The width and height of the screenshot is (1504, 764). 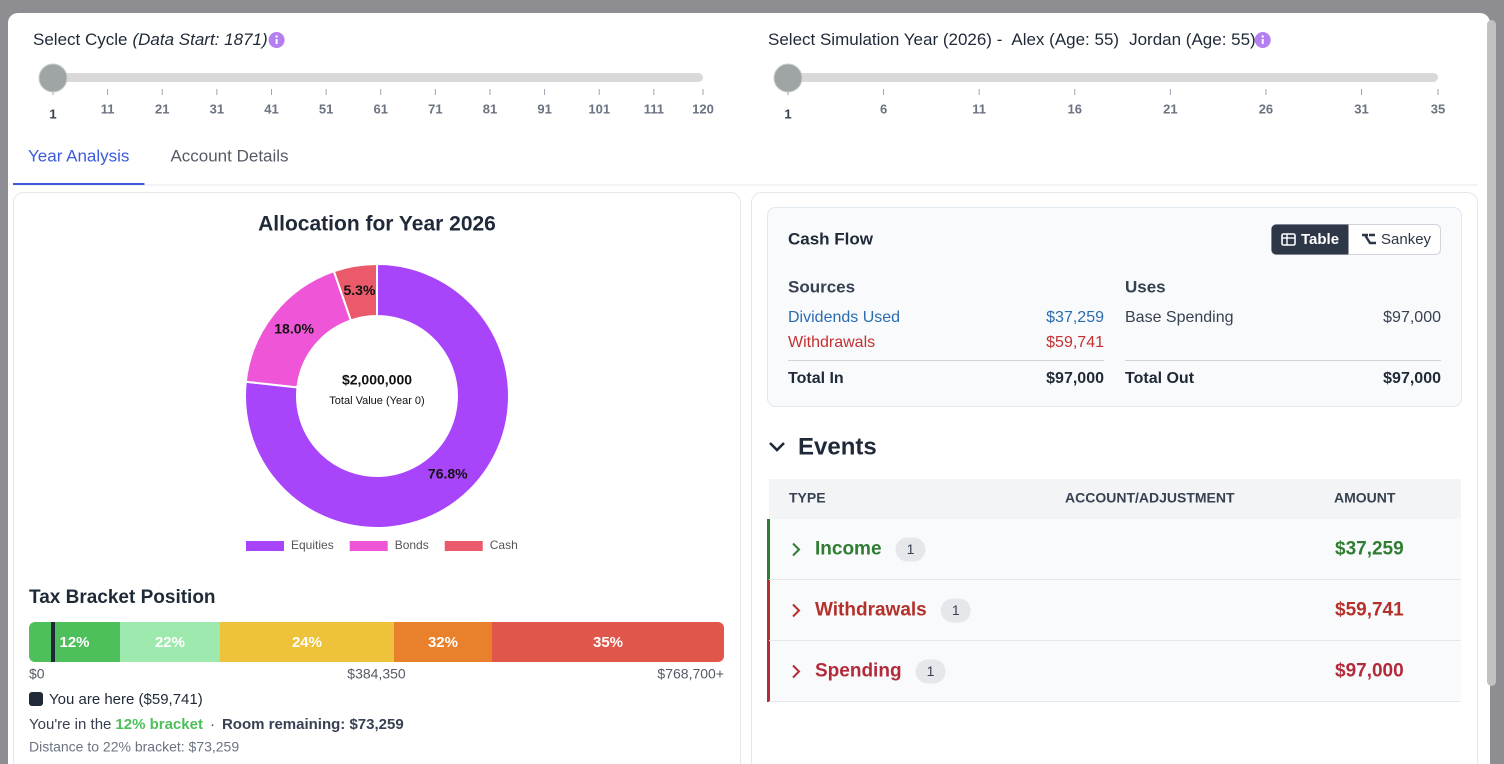 What do you see at coordinates (1412, 317) in the screenshot?
I see `flow-amount: $97,000` at bounding box center [1412, 317].